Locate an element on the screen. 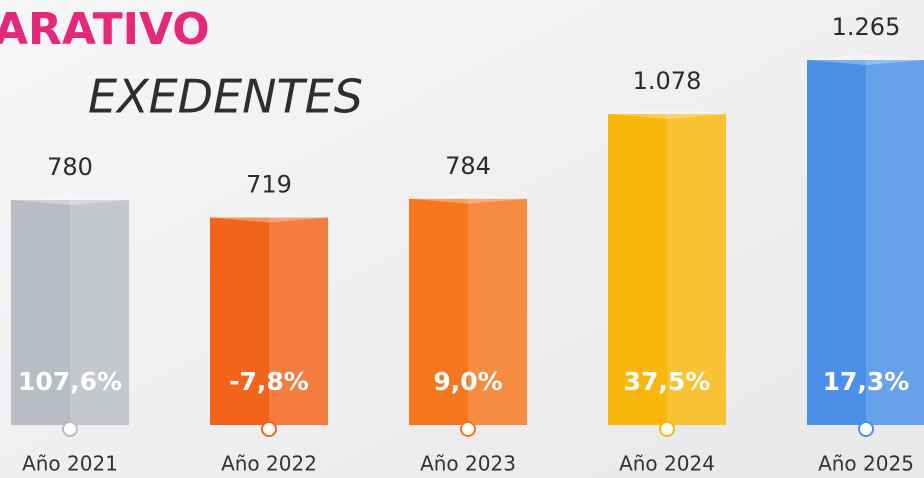 The width and height of the screenshot is (924, 478). x-tick-label: Año 2023 is located at coordinates (468, 464).